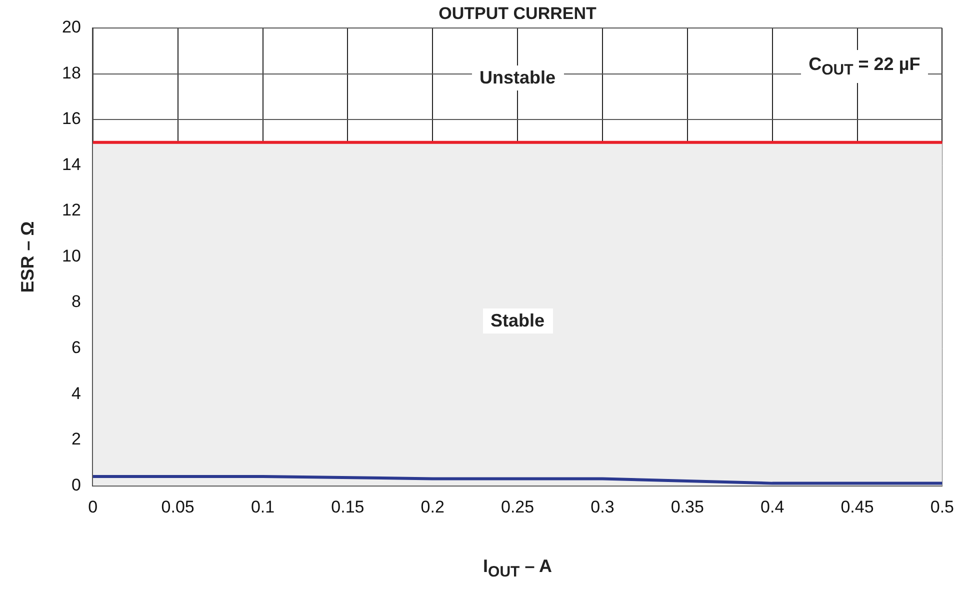 This screenshot has height=600, width=966. I want to click on y-tick-label: 4, so click(76, 393).